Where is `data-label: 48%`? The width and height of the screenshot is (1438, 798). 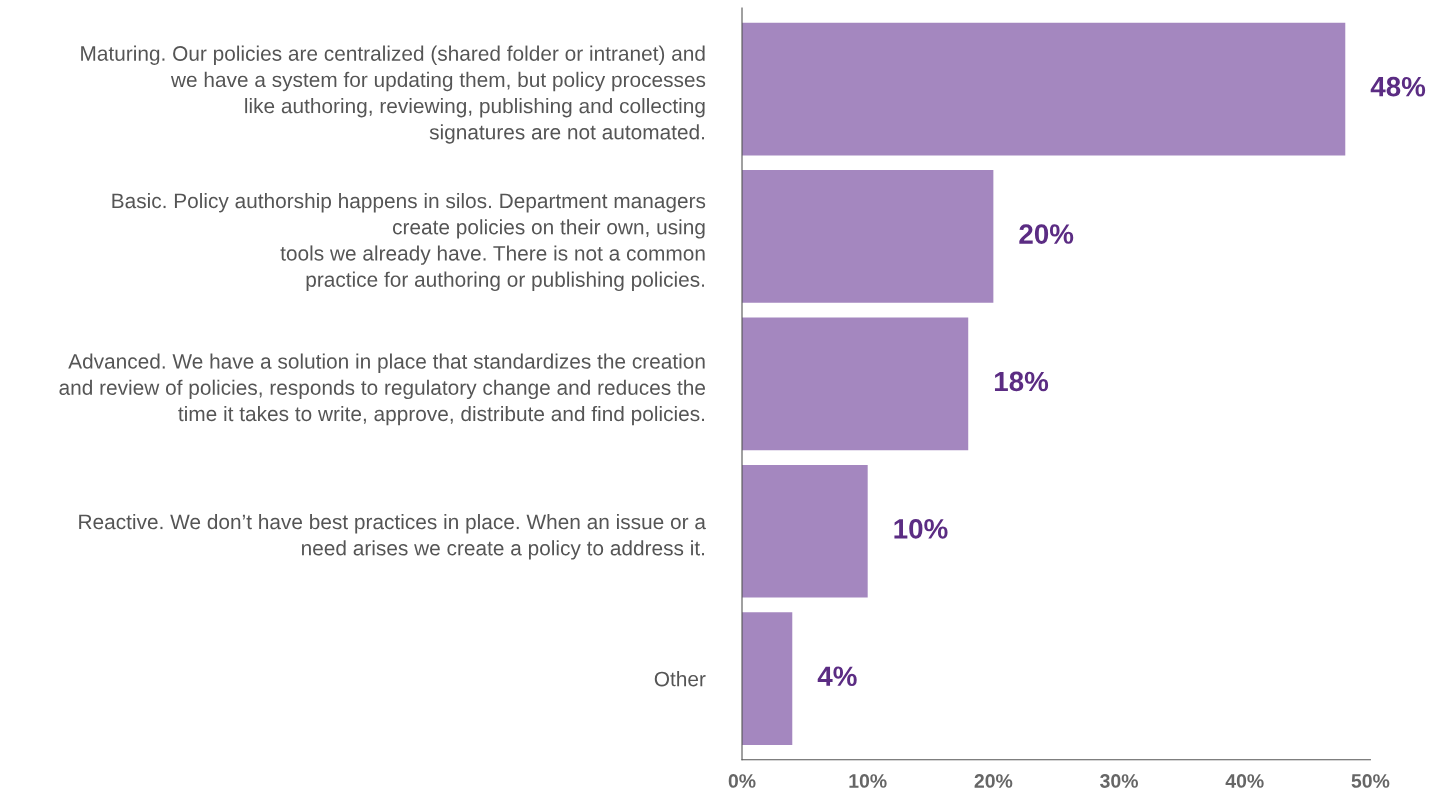
data-label: 48% is located at coordinates (1398, 86).